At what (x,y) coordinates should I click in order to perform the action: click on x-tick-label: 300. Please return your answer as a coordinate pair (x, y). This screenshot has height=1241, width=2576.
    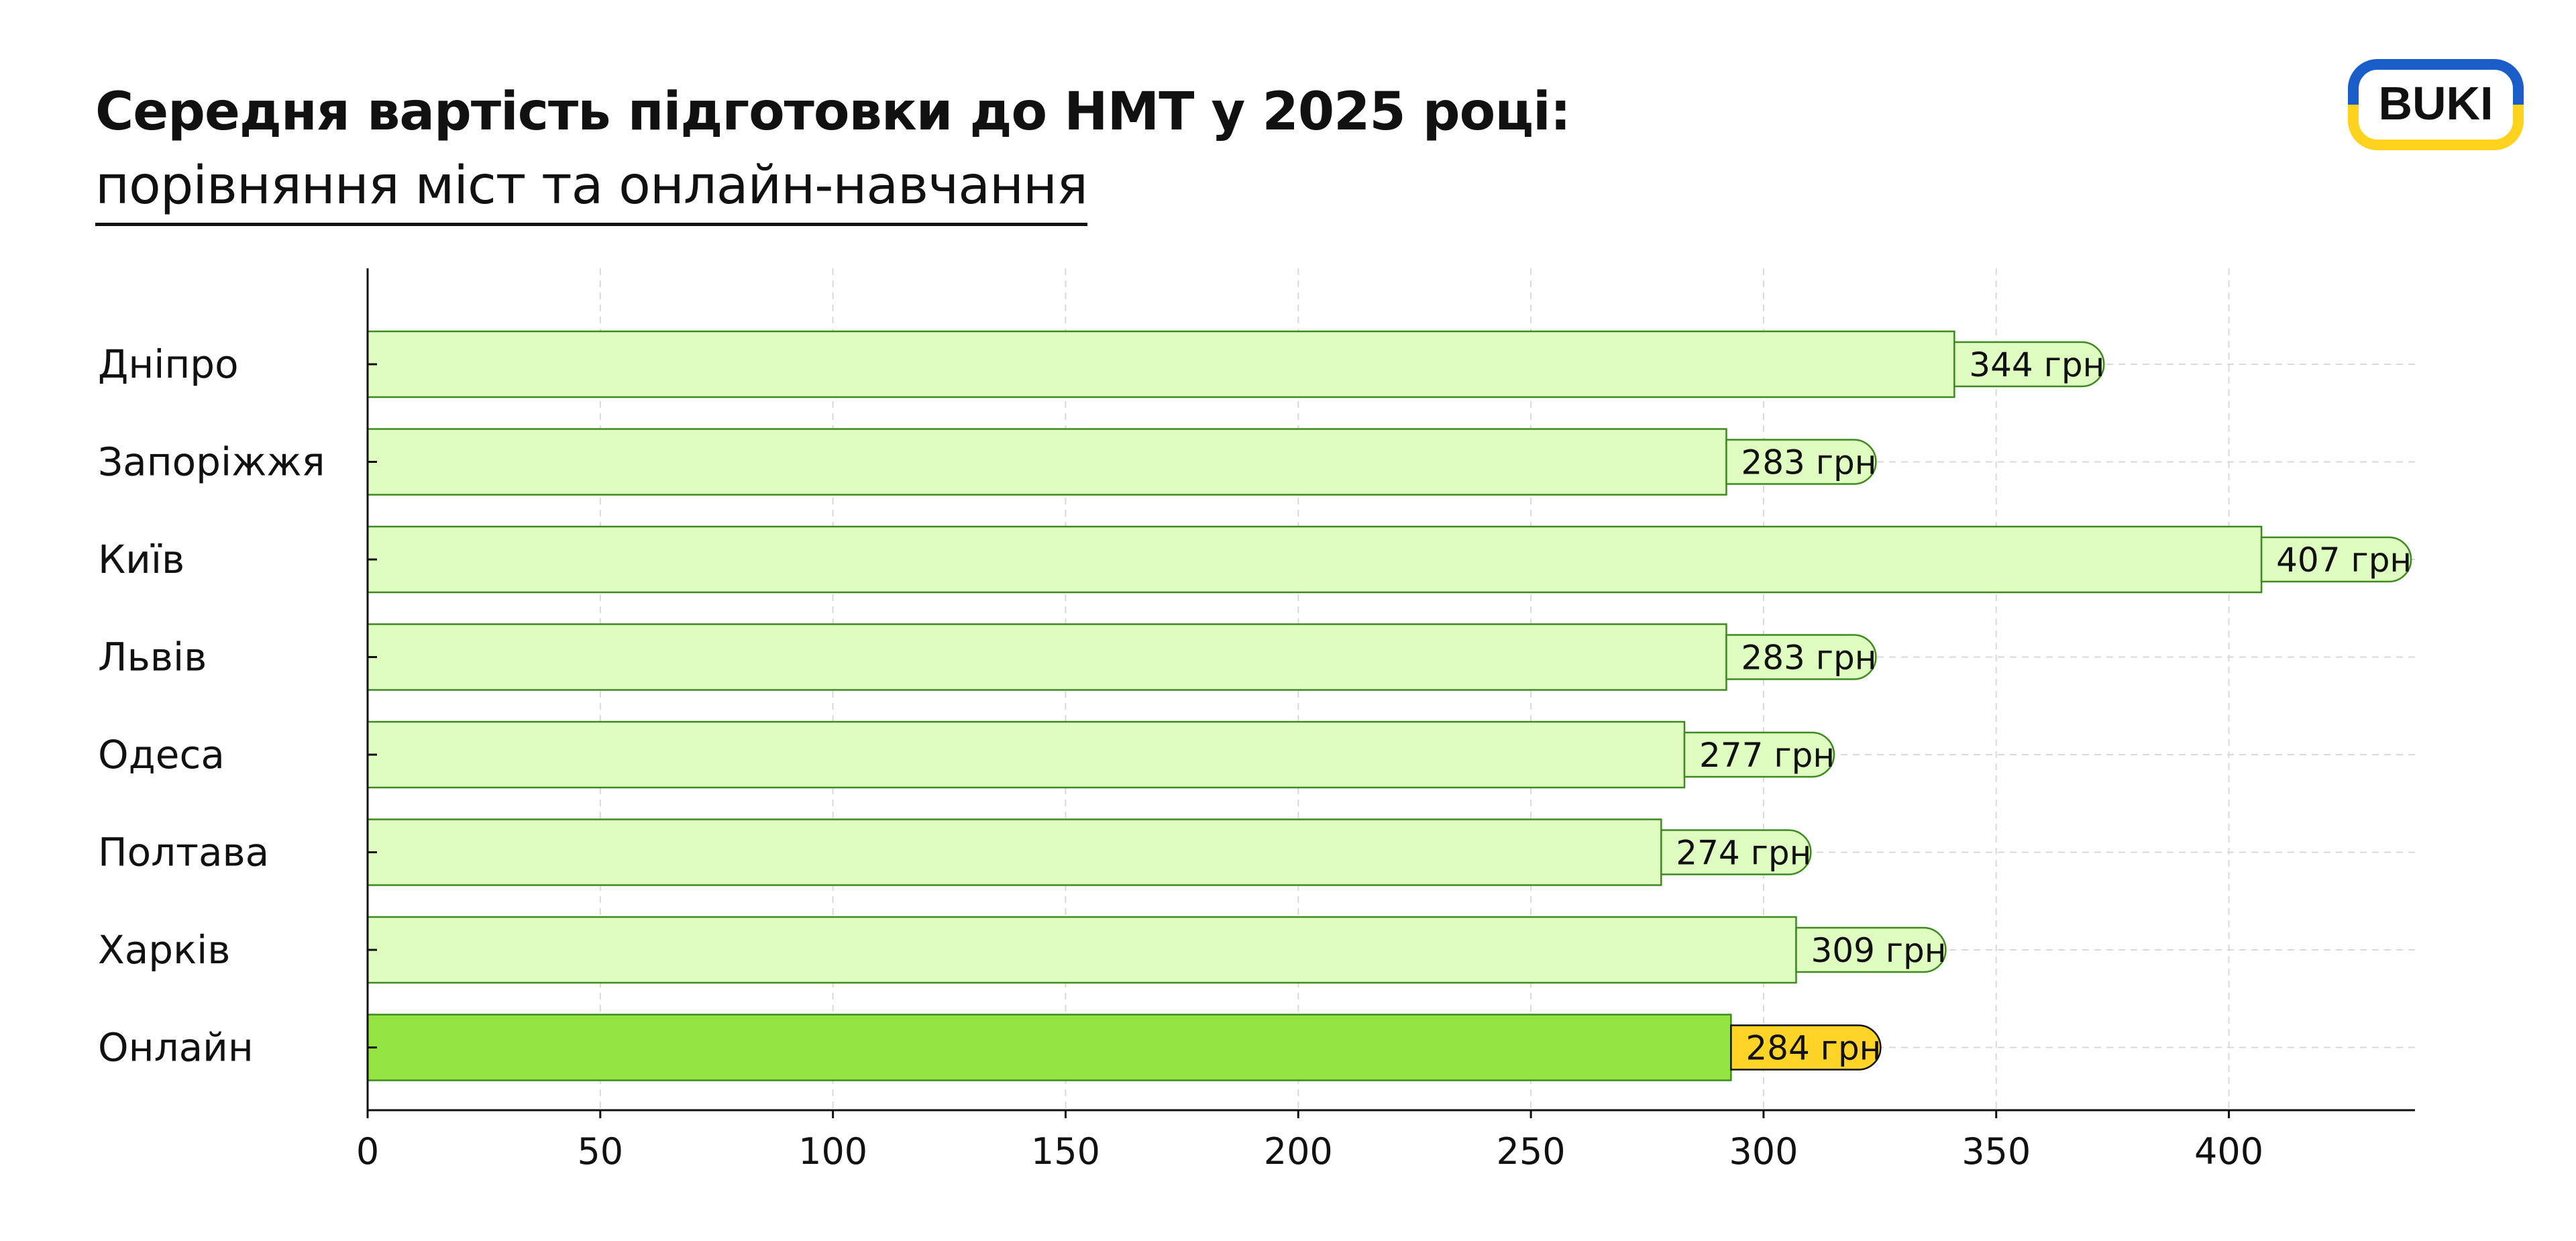
    Looking at the image, I should click on (1763, 1151).